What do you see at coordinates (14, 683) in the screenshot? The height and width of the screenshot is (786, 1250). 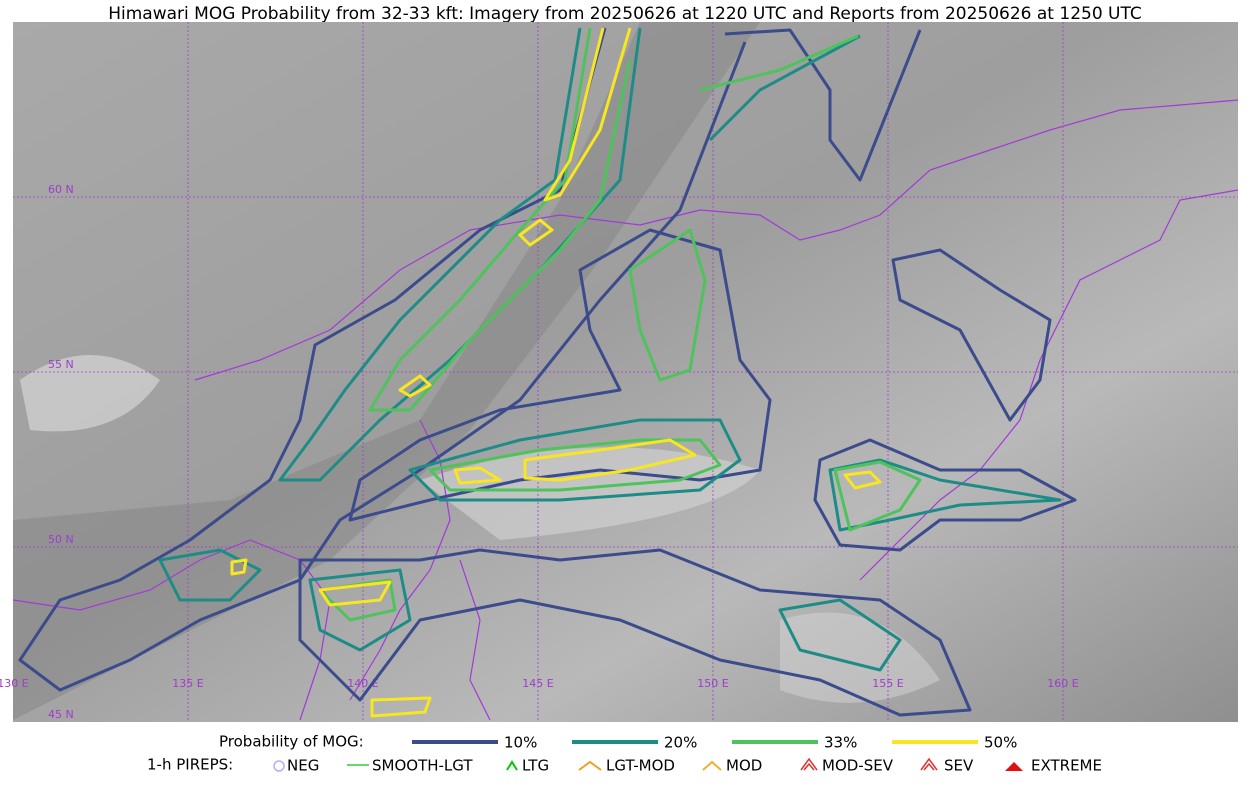 I see `lon-label: 130 E` at bounding box center [14, 683].